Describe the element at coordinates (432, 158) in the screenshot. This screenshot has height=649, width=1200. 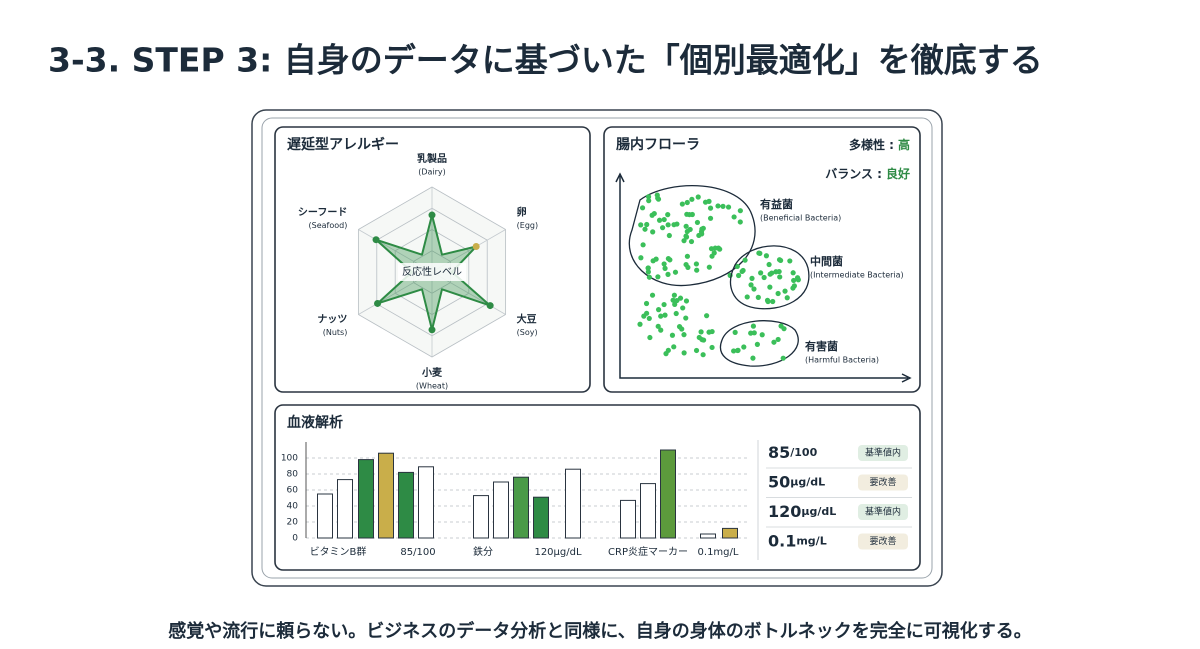
I see `axis-label: 乳製品` at that location.